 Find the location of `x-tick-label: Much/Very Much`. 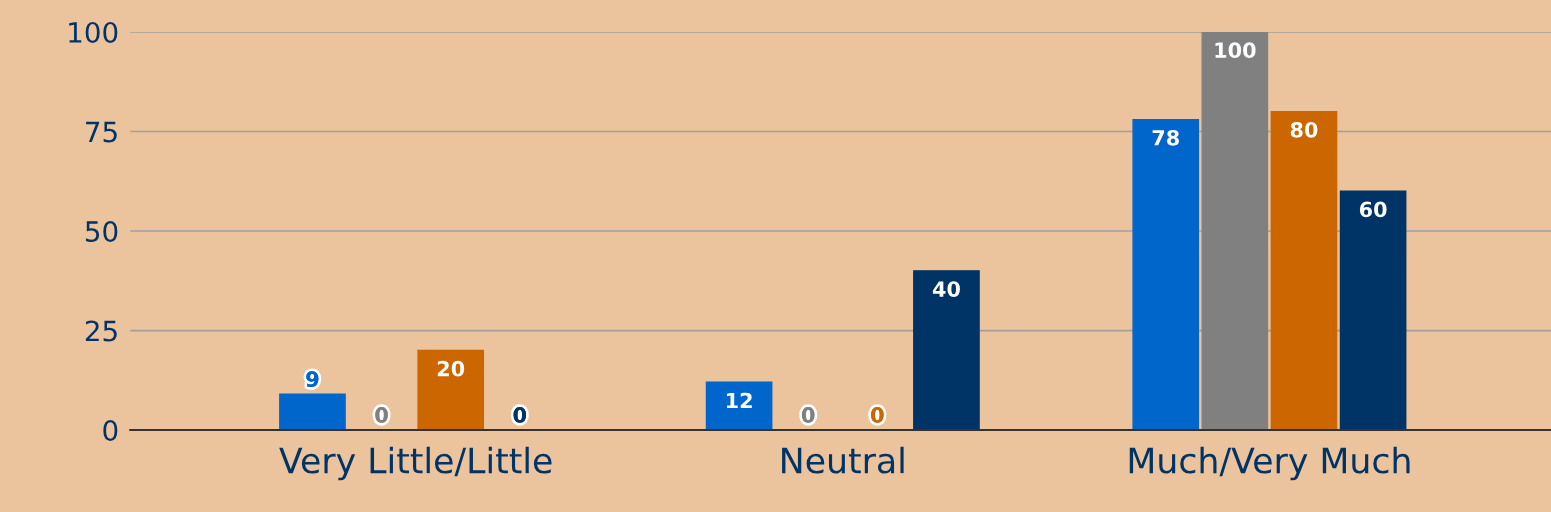

x-tick-label: Much/Very Much is located at coordinates (1269, 463).